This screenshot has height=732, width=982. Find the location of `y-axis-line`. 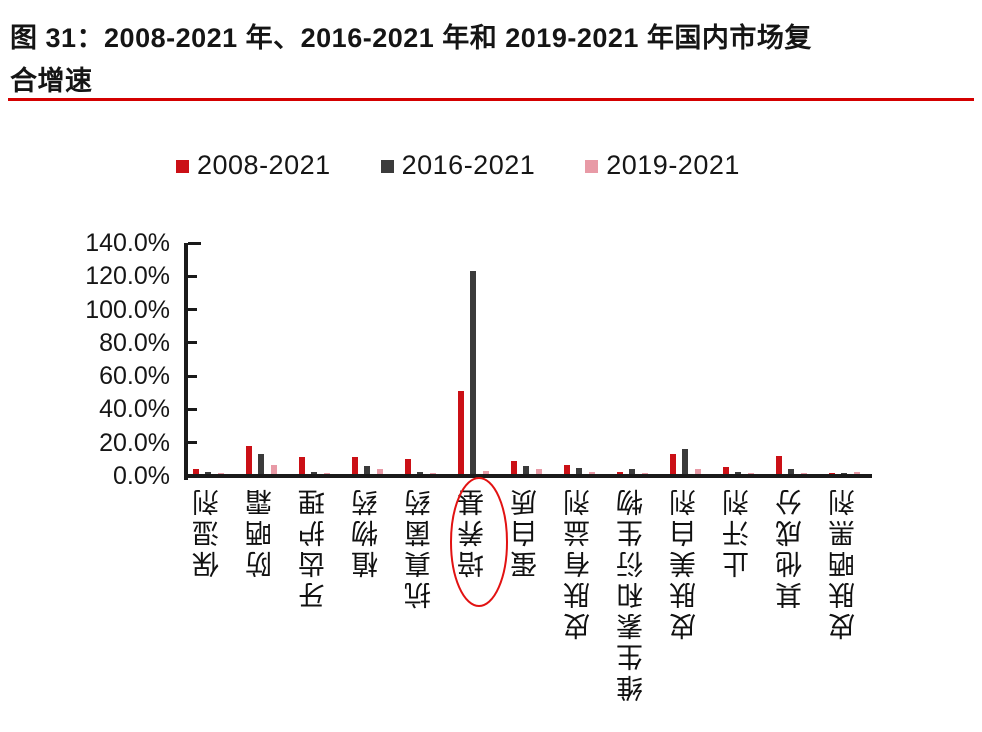

y-axis-line is located at coordinates (186, 361).